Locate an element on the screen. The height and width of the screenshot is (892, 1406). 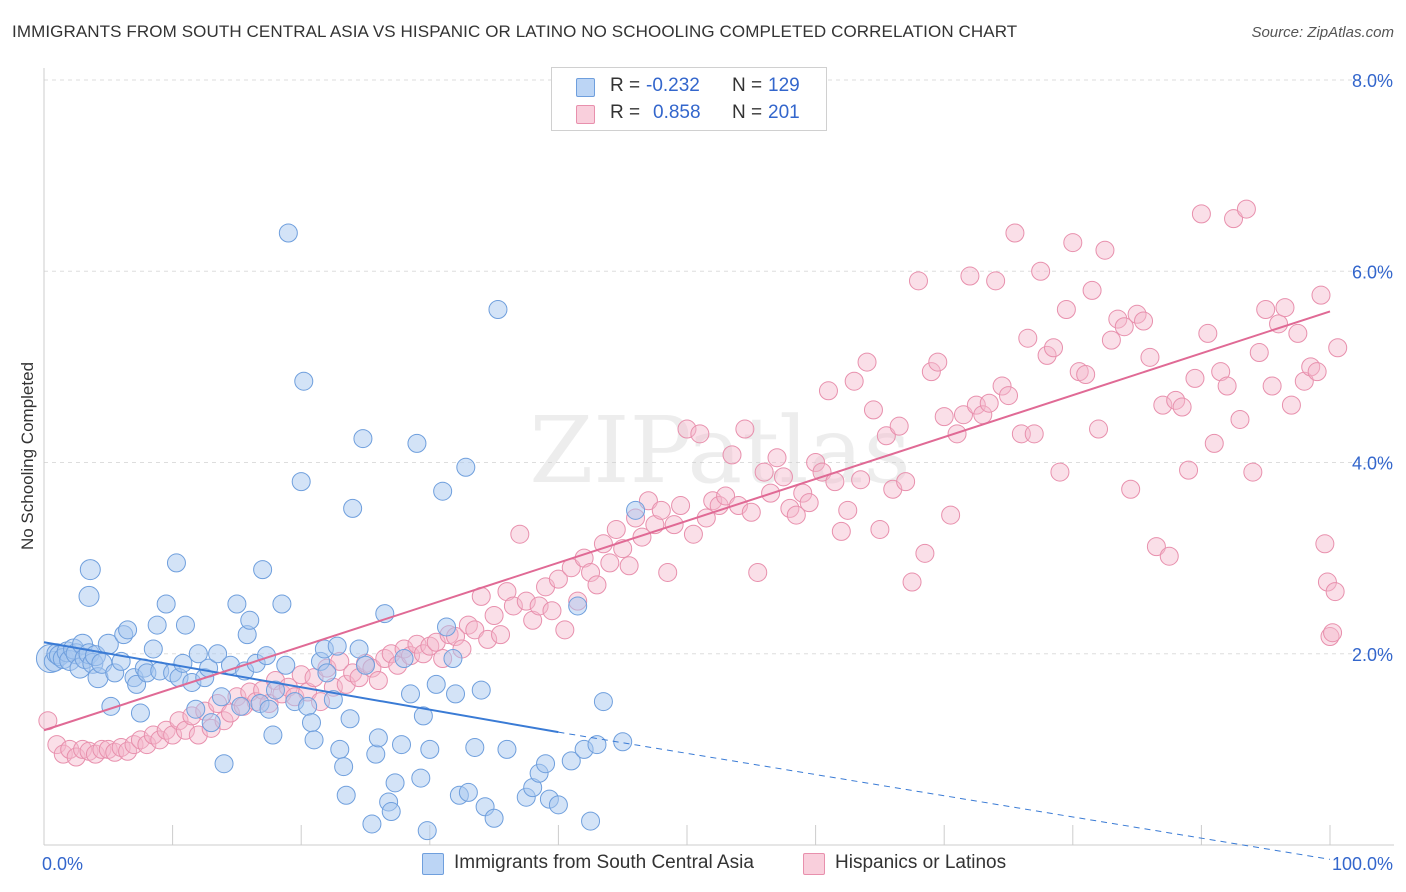
pink-swatch is located at coordinates (585, 114).